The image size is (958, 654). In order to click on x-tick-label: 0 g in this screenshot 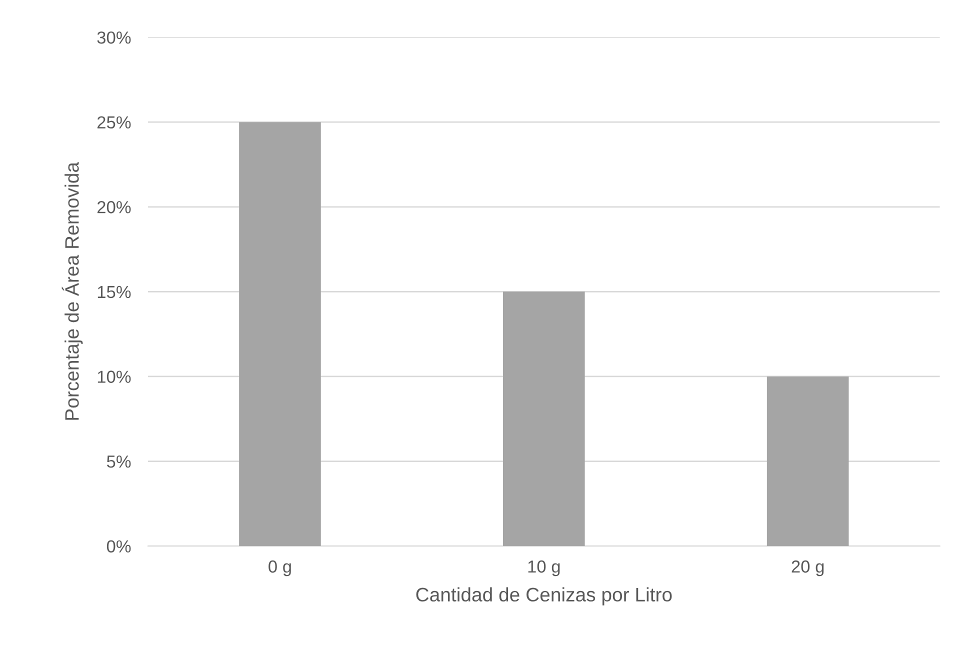, I will do `click(279, 568)`.